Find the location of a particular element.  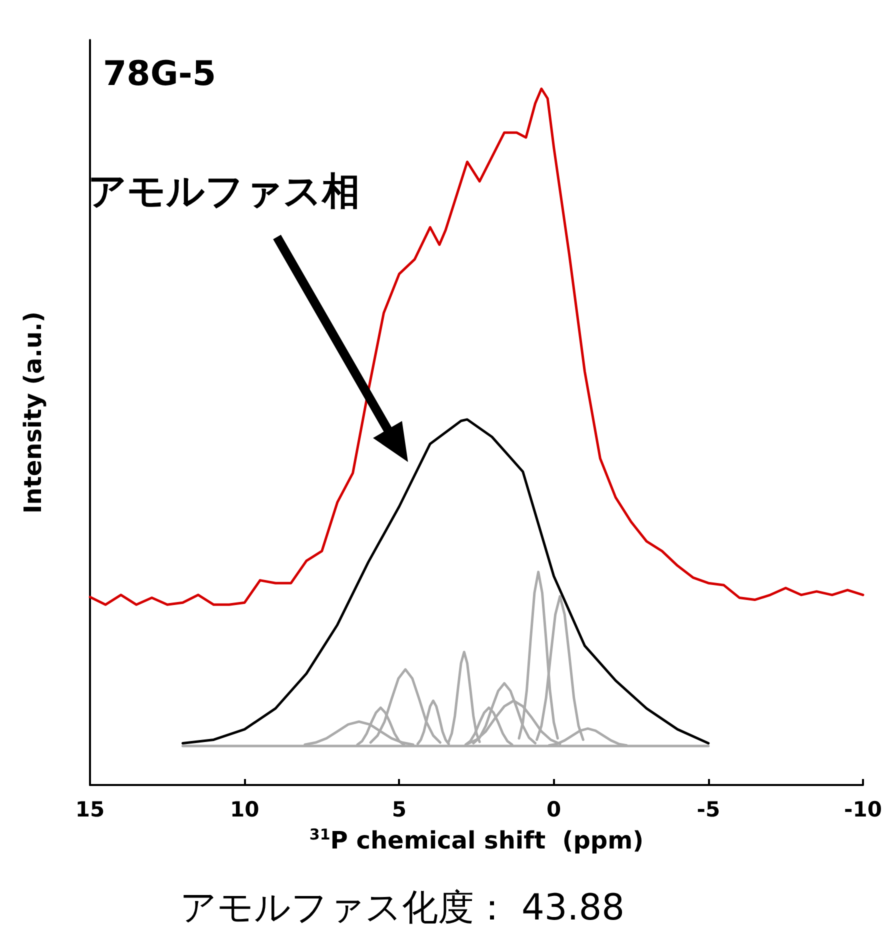

x-tick-label: 5 is located at coordinates (399, 810).